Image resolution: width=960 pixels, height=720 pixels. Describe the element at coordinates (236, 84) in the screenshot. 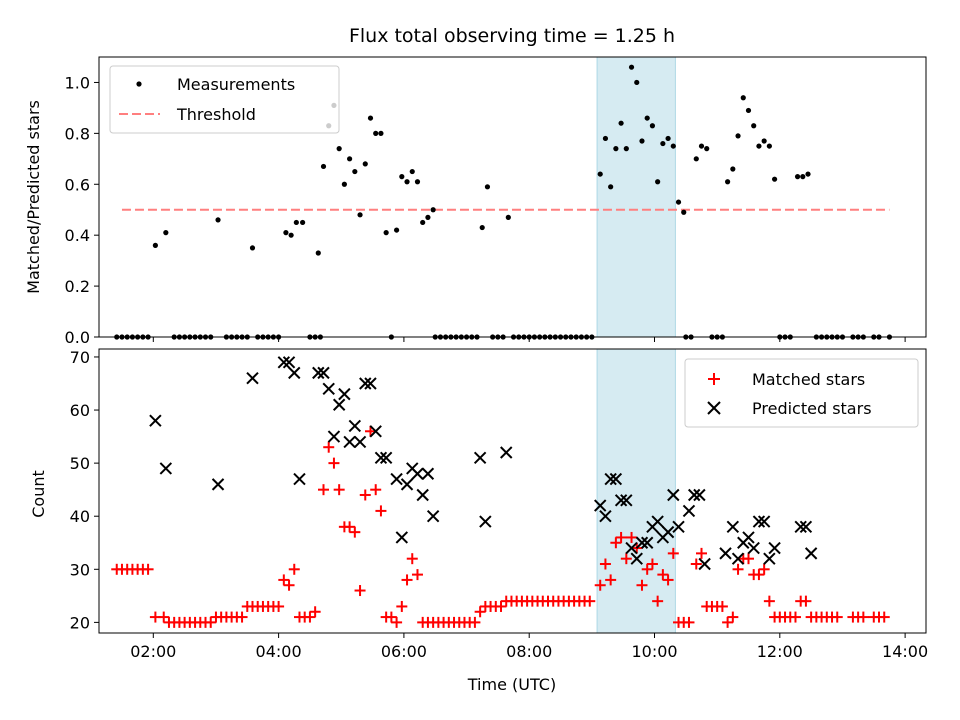

I see `legend-measurements-label: Measurements` at that location.